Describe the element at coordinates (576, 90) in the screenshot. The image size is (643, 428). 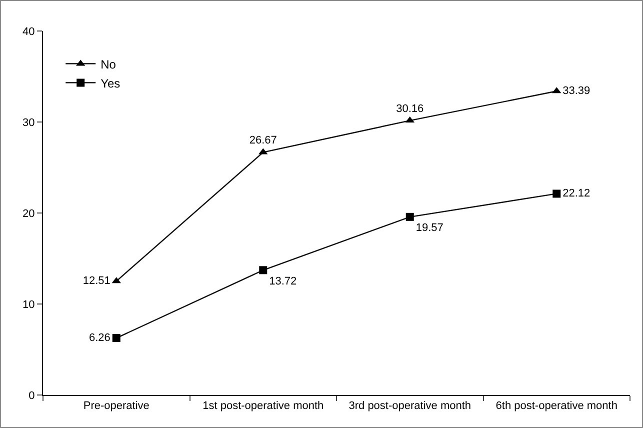
I see `data-label: 33.39` at that location.